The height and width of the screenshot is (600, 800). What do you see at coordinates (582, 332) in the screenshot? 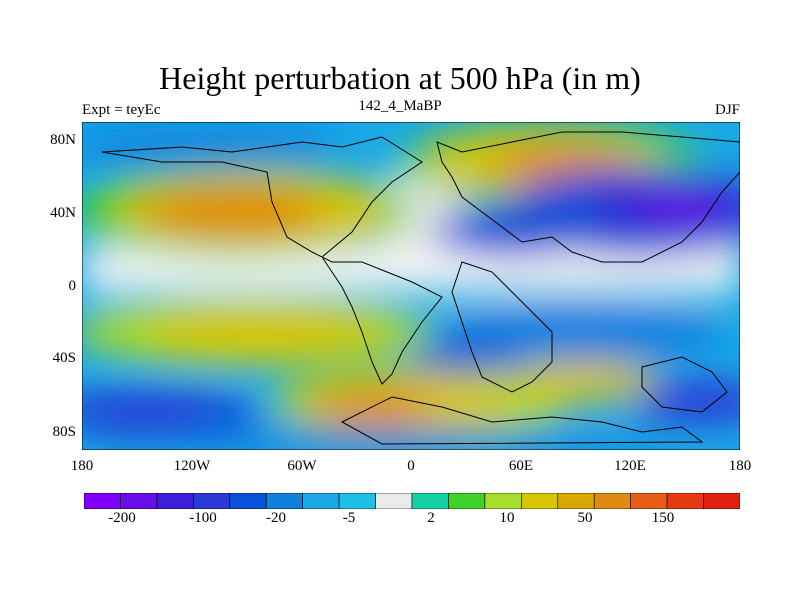
I see `negative-anomaly-sindian` at bounding box center [582, 332].